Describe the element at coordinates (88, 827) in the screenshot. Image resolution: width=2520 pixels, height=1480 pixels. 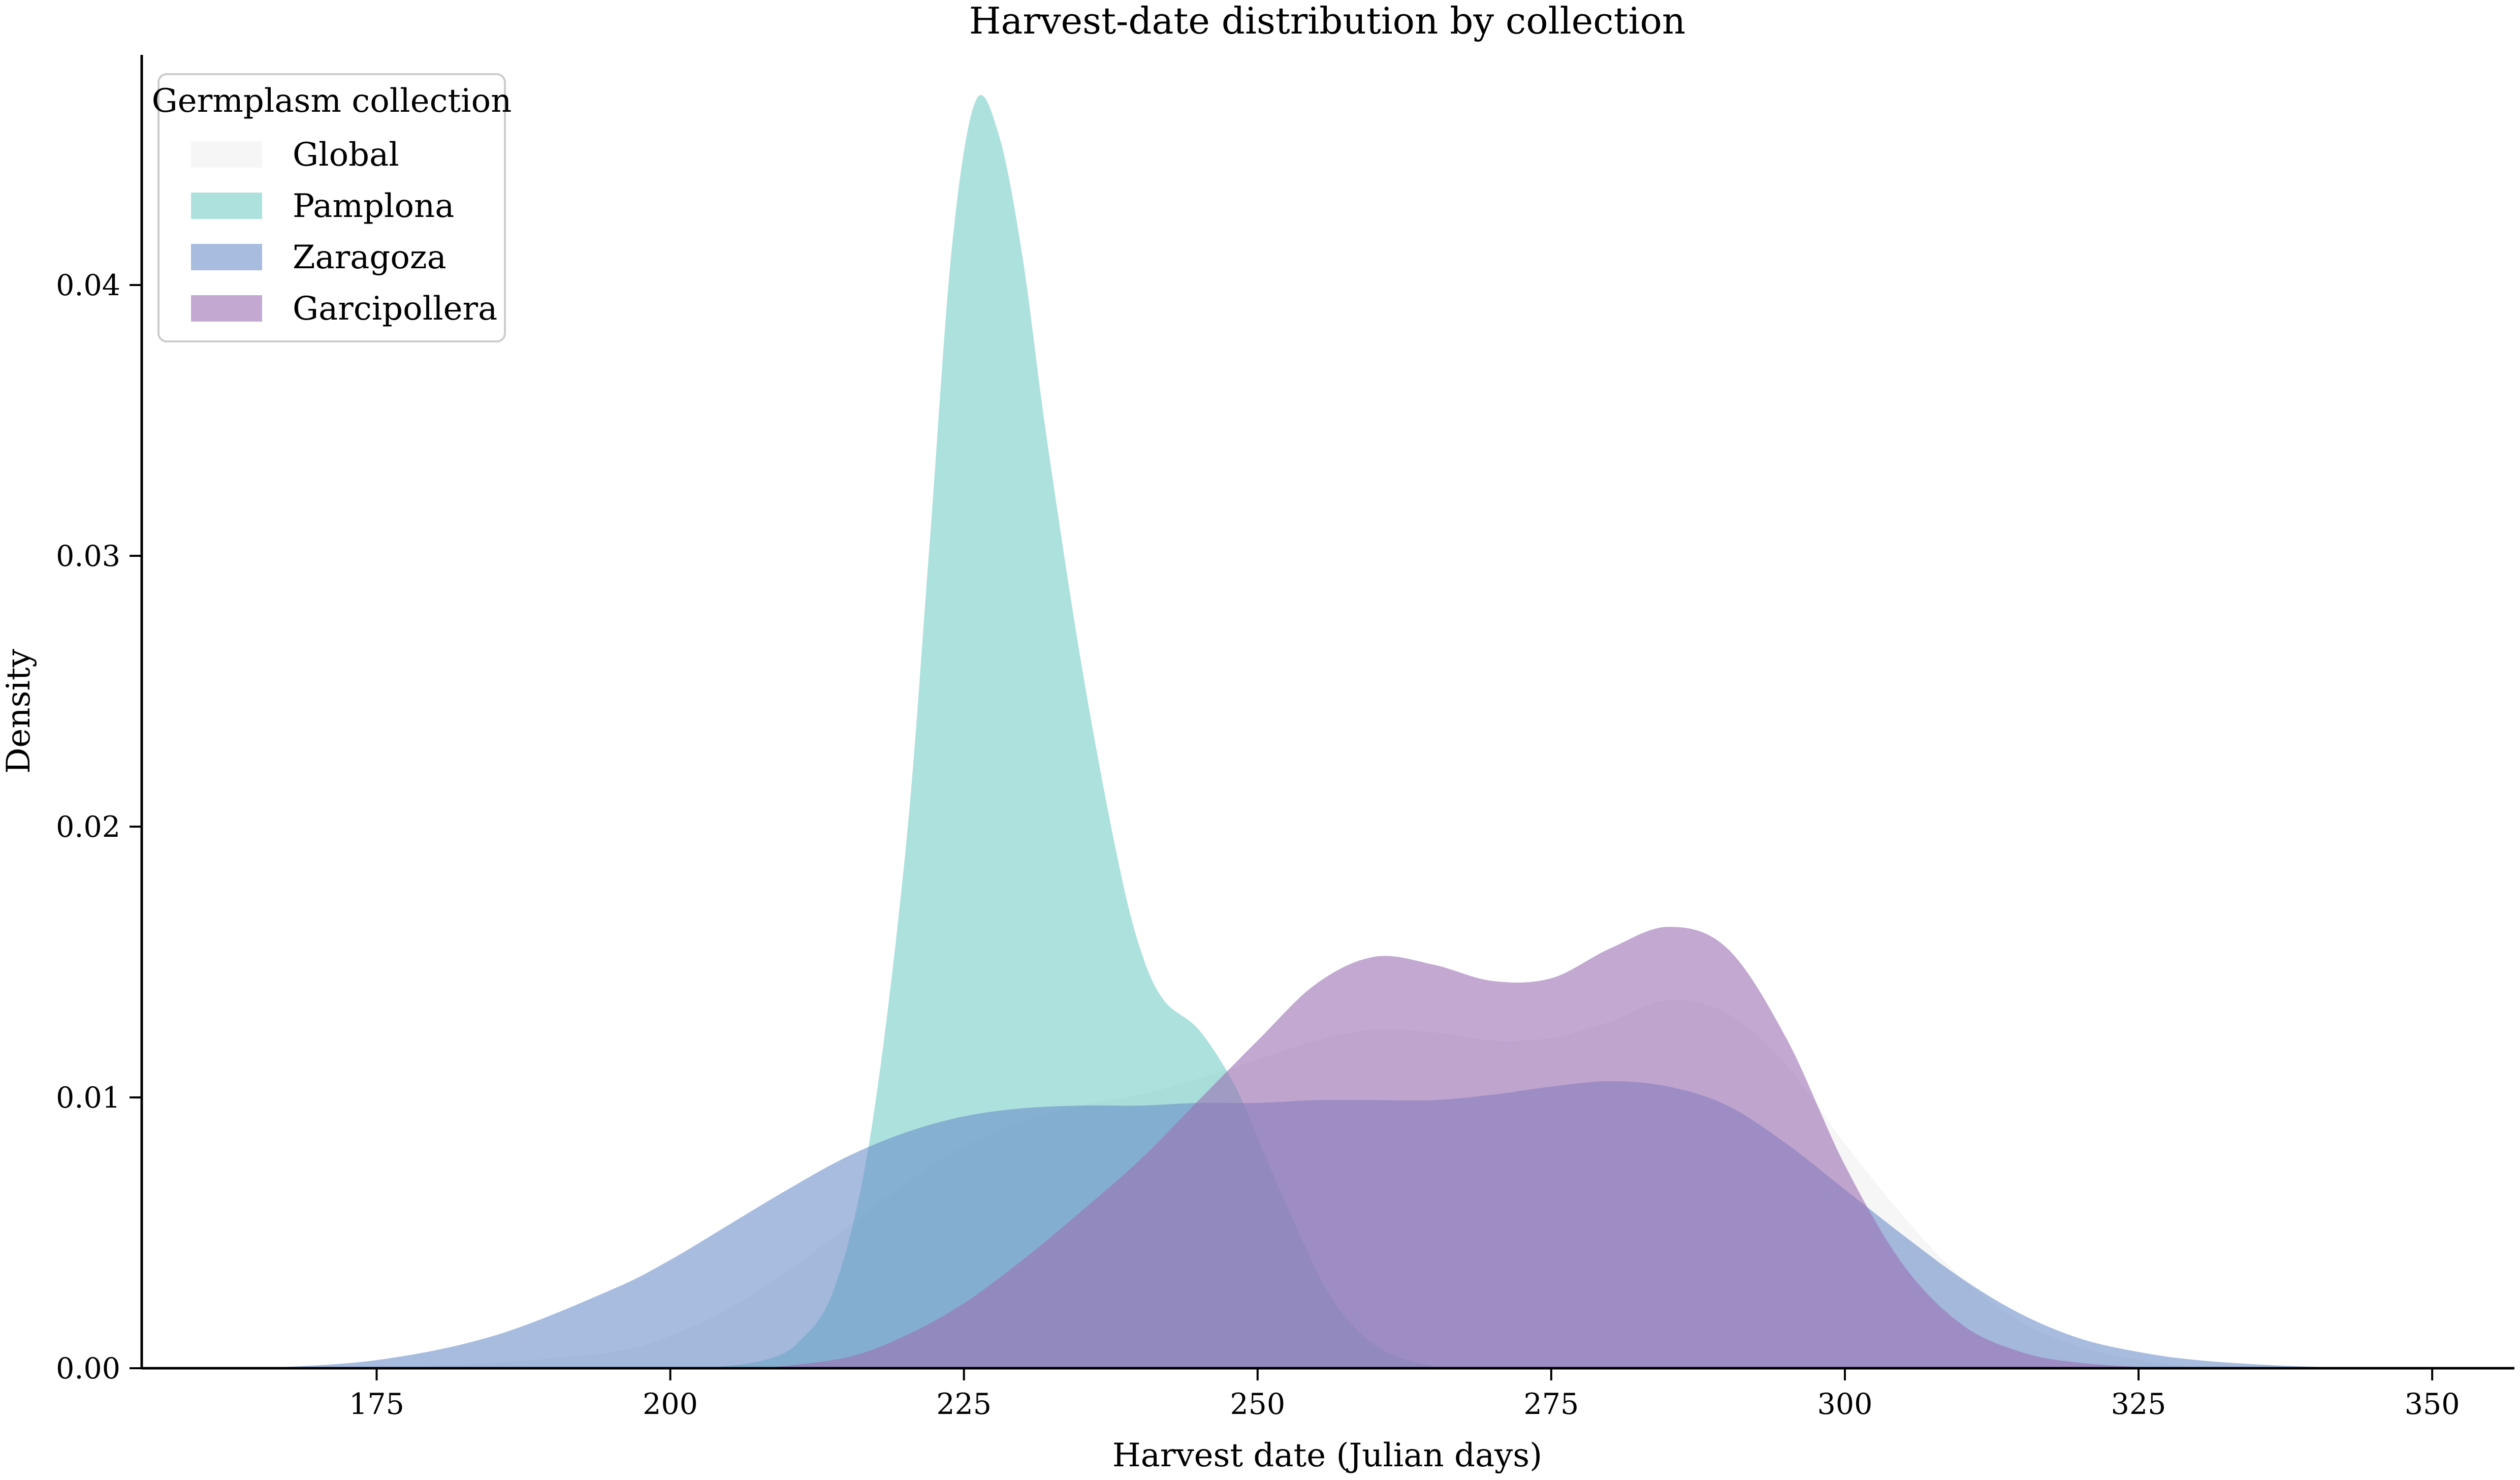
I see `y-tick-label: 0.02` at that location.